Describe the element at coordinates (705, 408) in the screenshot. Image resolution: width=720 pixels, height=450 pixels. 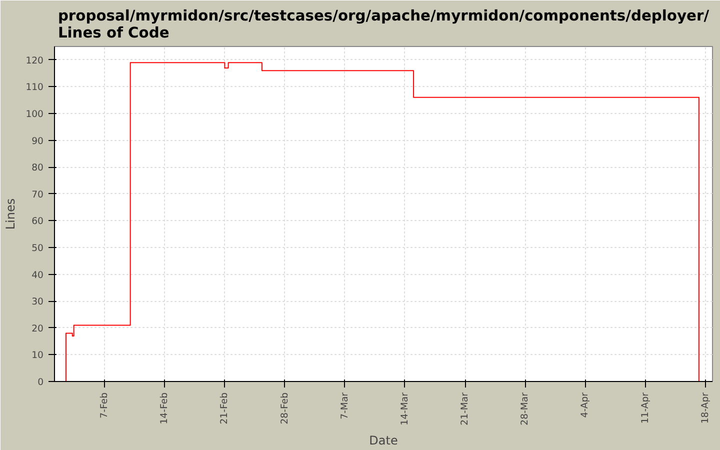
I see `x-tick-label: 18-Apr` at that location.